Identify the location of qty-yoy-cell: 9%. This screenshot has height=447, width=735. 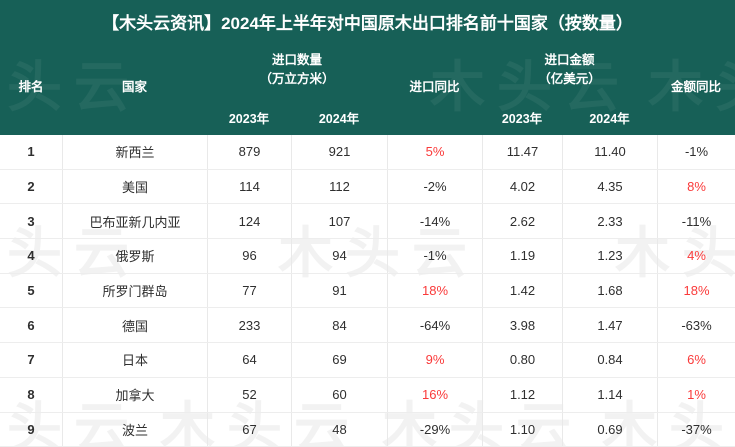
(434, 360).